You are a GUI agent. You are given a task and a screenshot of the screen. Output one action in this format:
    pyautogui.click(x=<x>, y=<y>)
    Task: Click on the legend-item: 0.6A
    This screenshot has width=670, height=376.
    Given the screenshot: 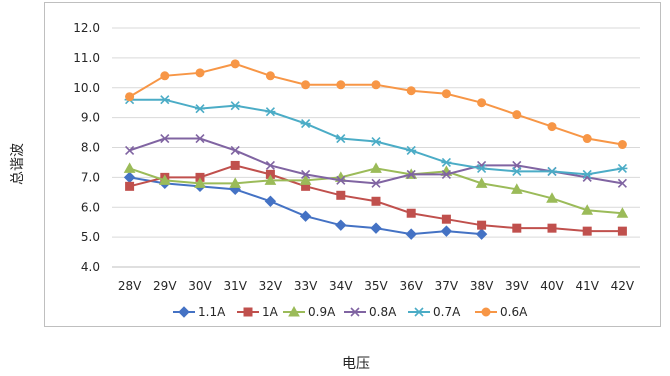 What is the action you would take?
    pyautogui.click(x=501, y=312)
    